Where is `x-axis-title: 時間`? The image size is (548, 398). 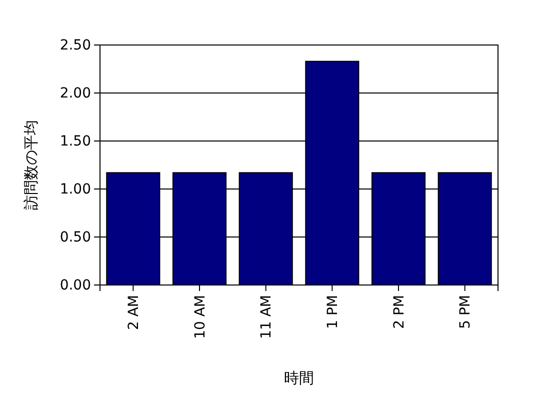 x-axis-title: 時間 is located at coordinates (299, 378).